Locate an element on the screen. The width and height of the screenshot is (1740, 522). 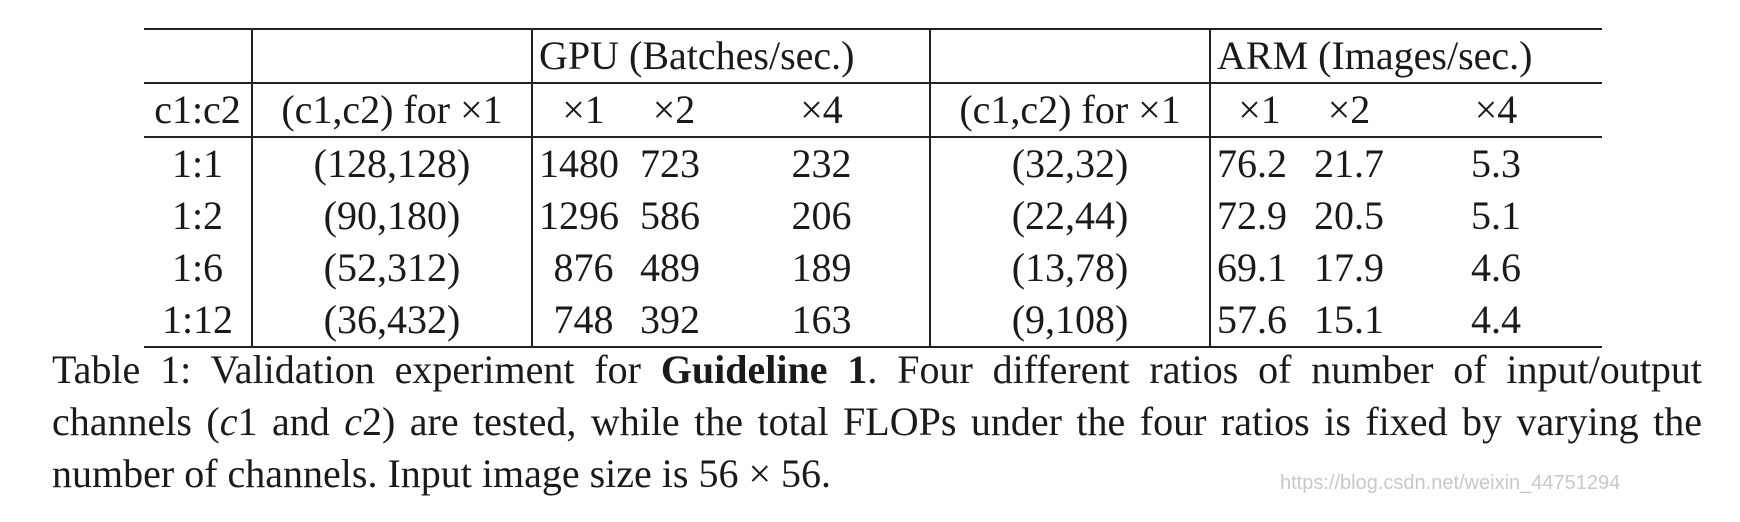
arm-x1-cell: 69.1 is located at coordinates (1252, 267).